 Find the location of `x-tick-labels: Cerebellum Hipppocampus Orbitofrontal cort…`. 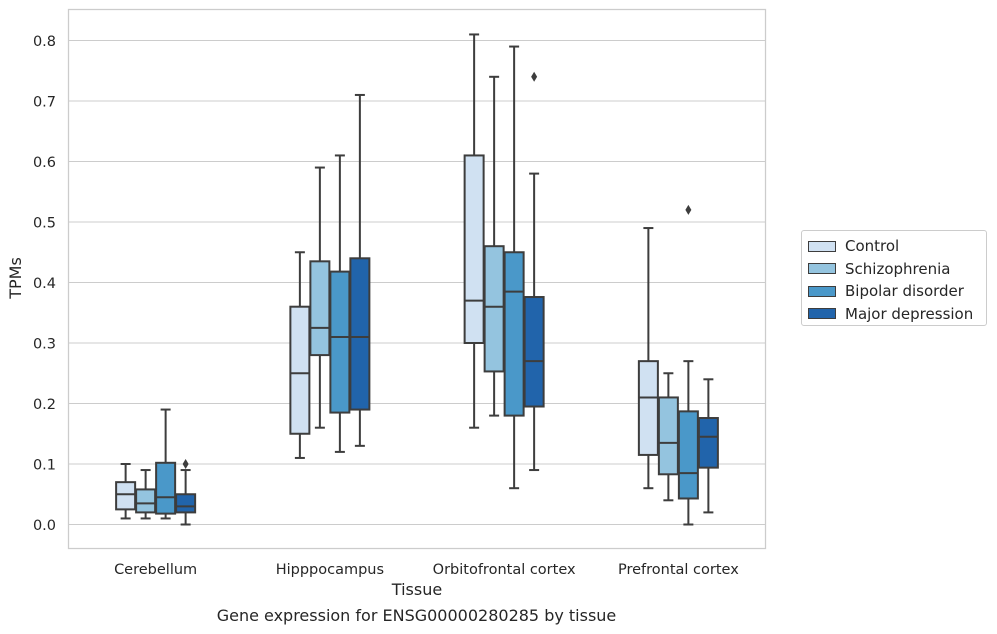

x-tick-labels: Cerebellum Hipppocampus Orbitofrontal cort… is located at coordinates (426, 570).